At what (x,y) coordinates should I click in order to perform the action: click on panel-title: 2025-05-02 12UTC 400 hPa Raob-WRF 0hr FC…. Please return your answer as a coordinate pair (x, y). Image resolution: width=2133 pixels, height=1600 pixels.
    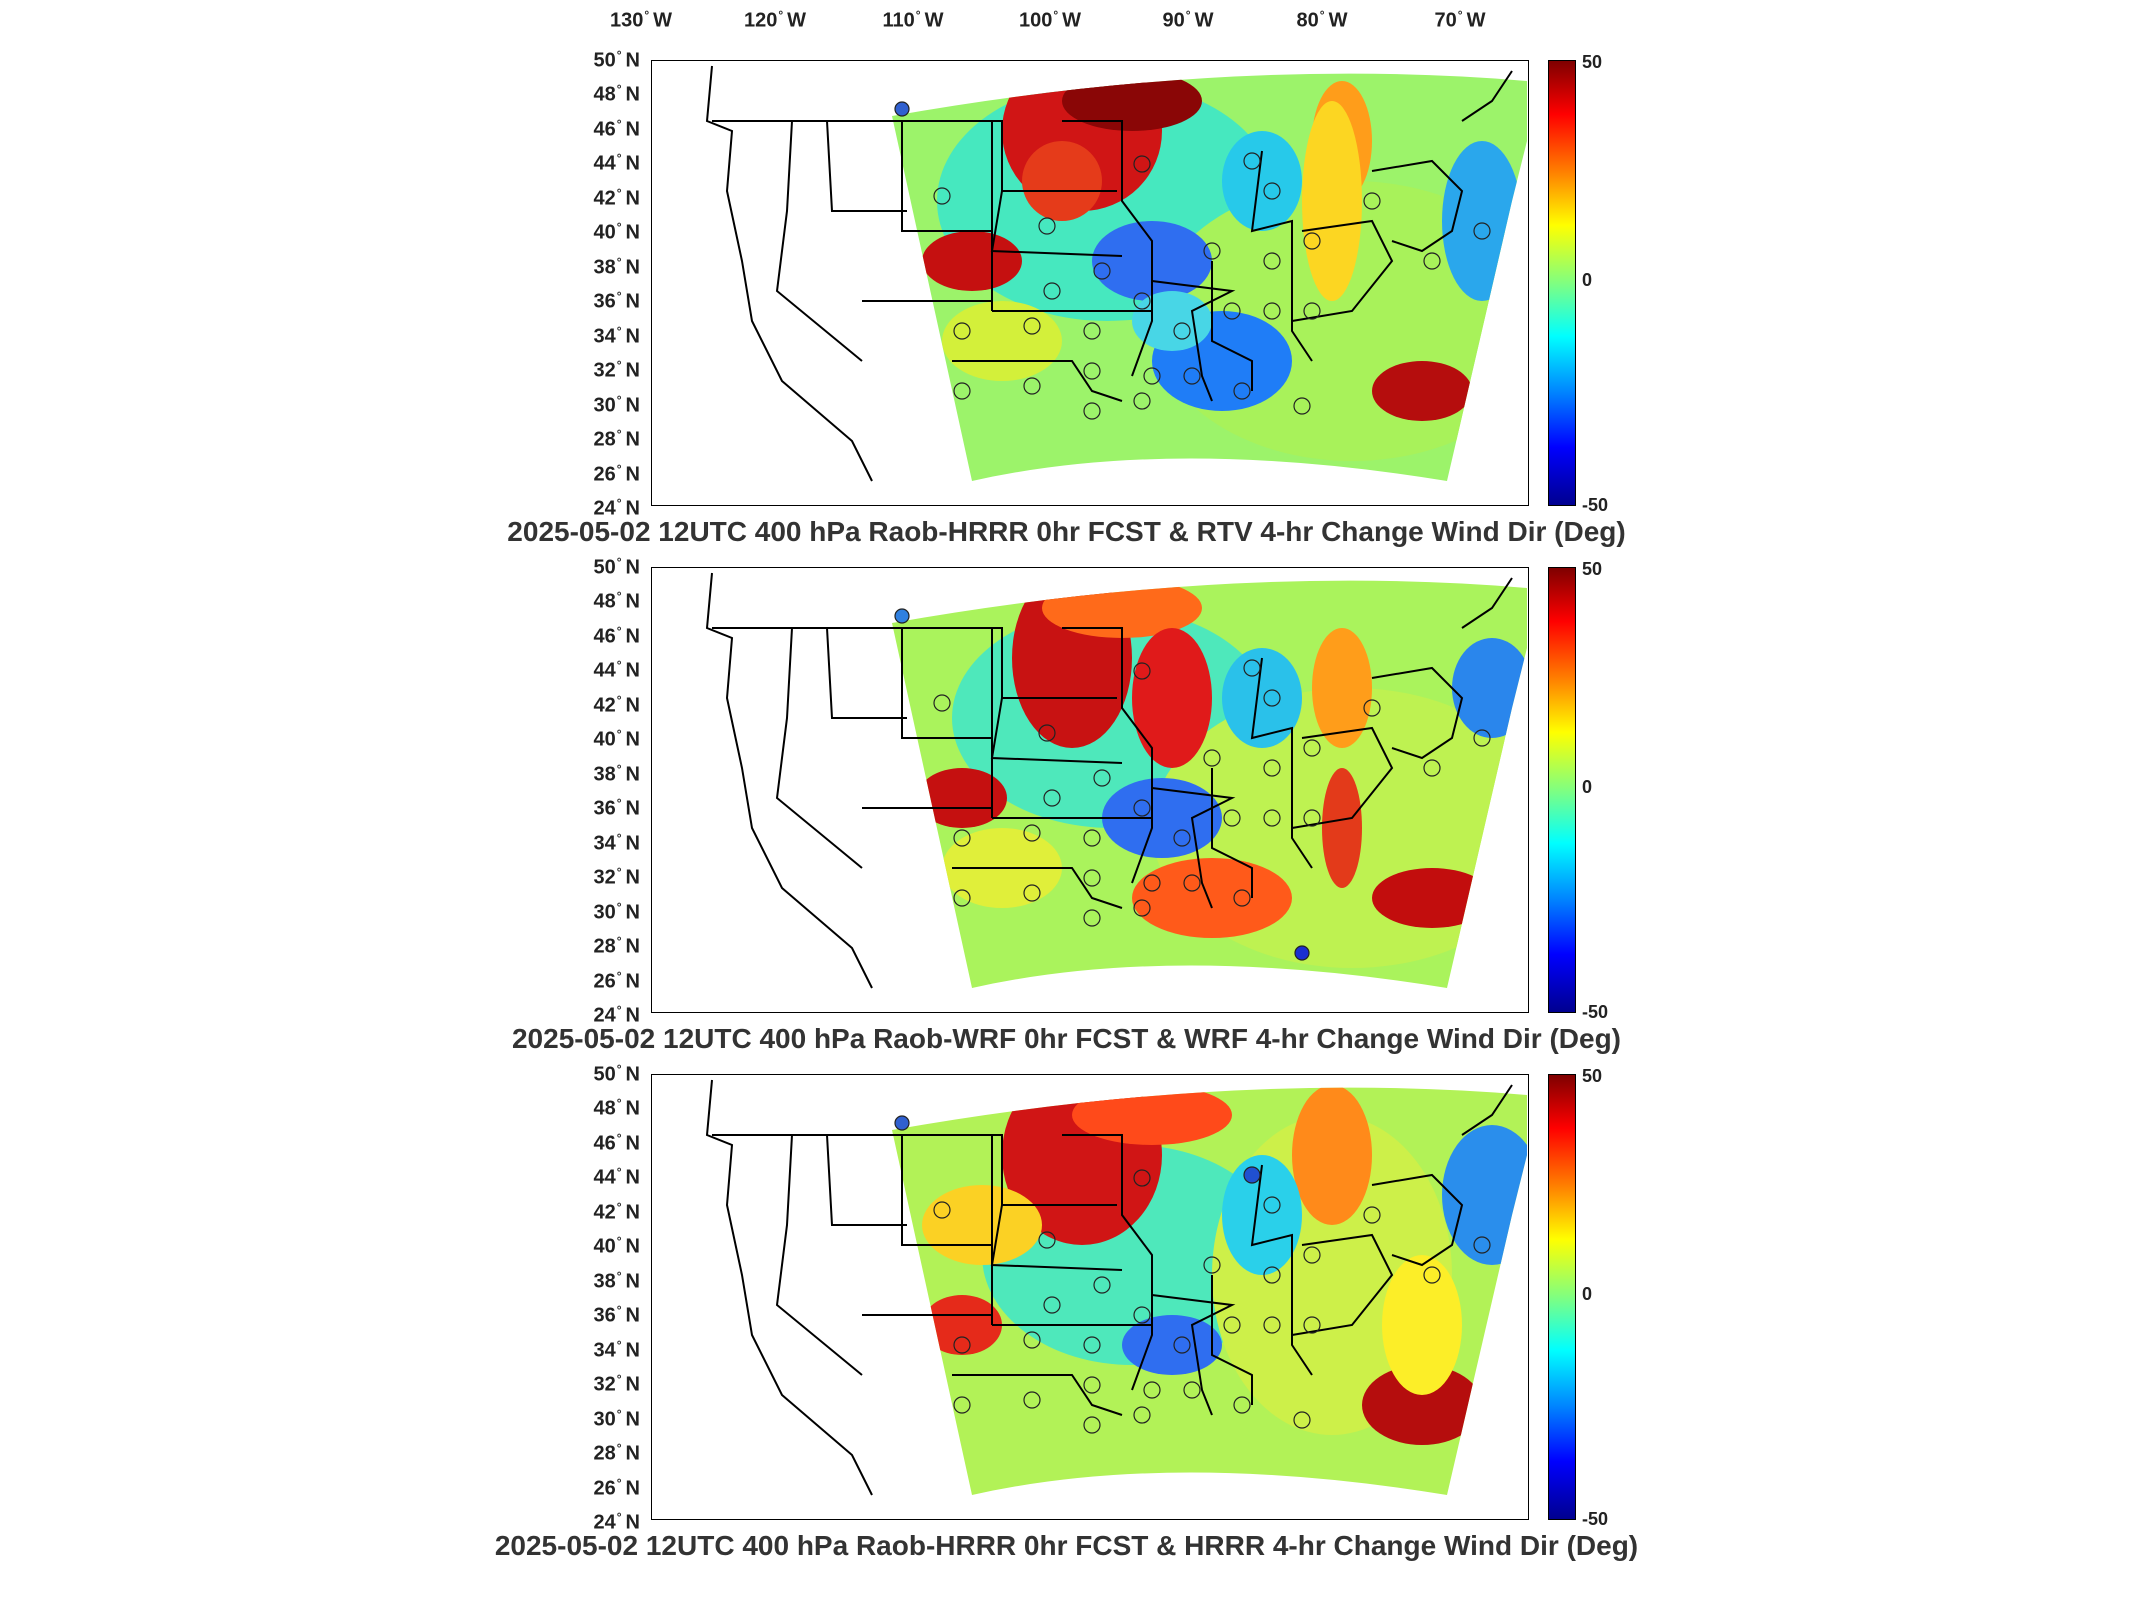
    Looking at the image, I should click on (1066, 1038).